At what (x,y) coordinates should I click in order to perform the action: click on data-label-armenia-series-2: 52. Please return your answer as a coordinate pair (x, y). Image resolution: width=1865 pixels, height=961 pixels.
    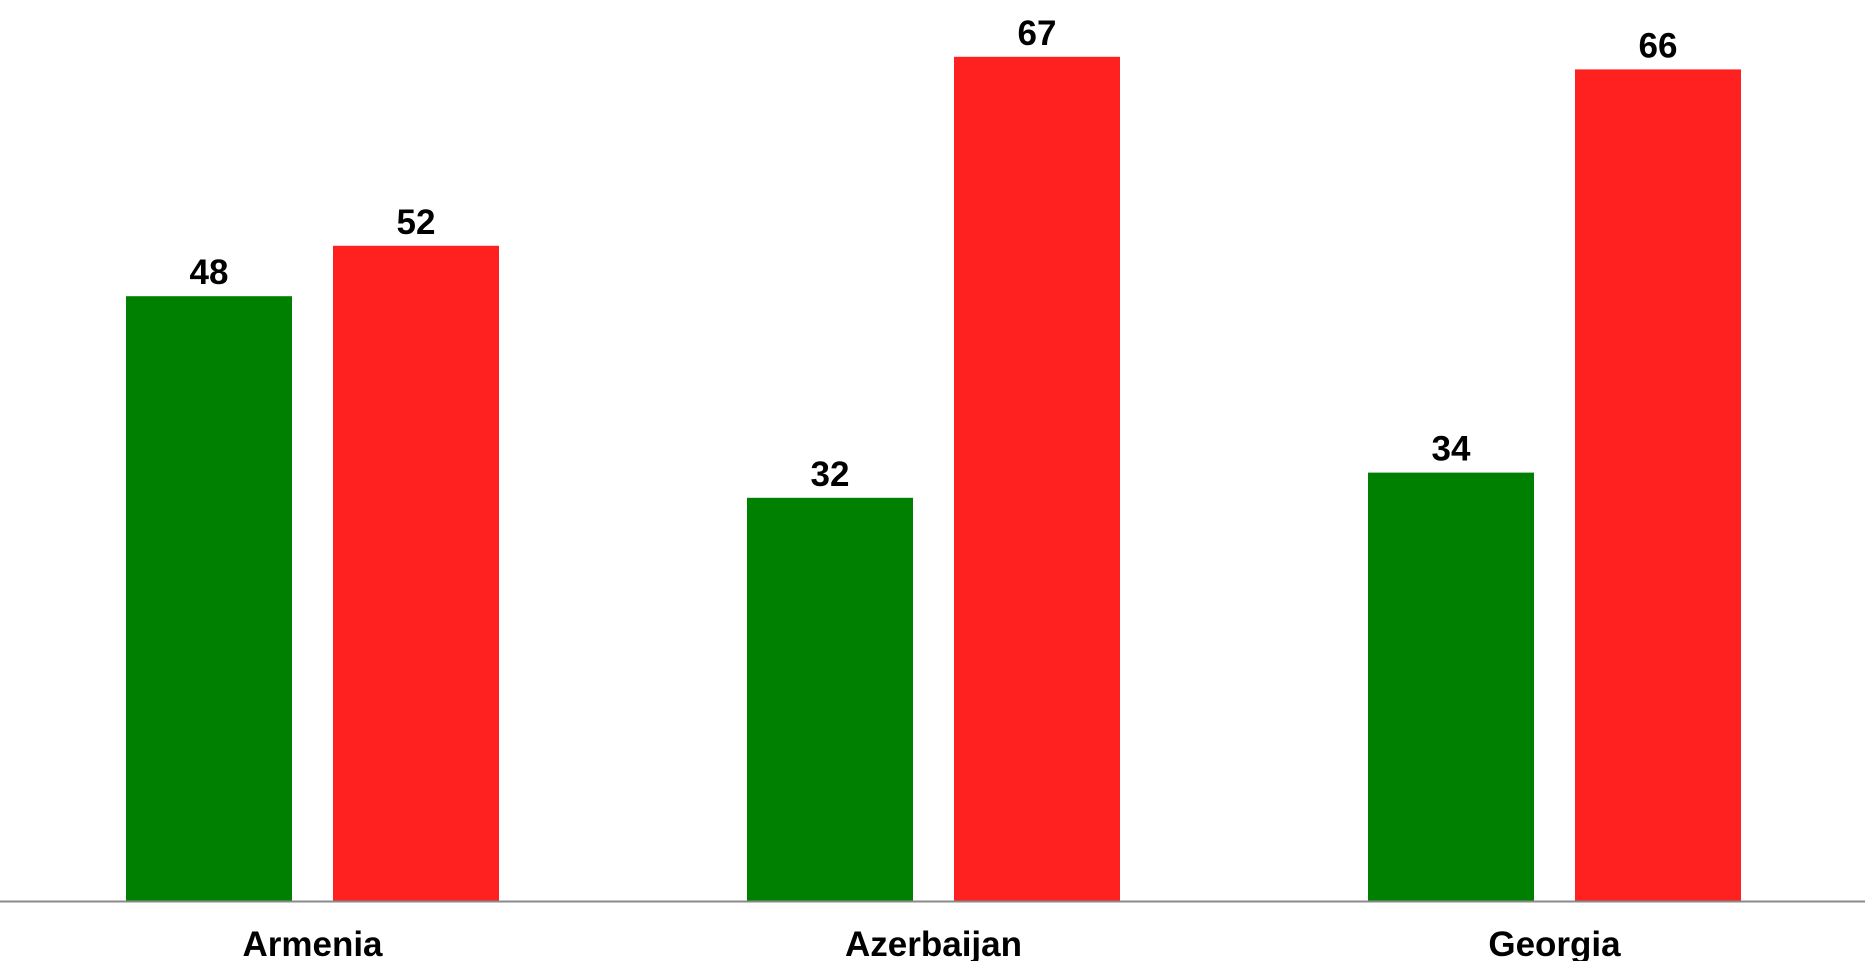
    Looking at the image, I should click on (416, 222).